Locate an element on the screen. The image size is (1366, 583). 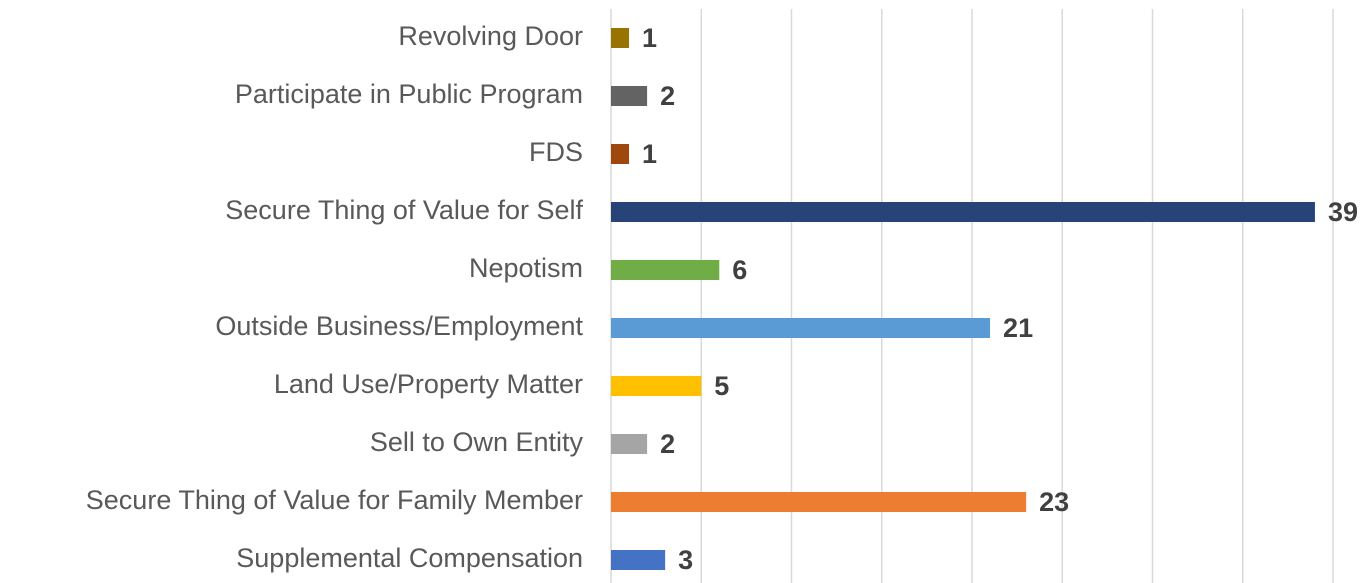
y-tick-label: Secure Thing of Value for Family Member is located at coordinates (334, 500).